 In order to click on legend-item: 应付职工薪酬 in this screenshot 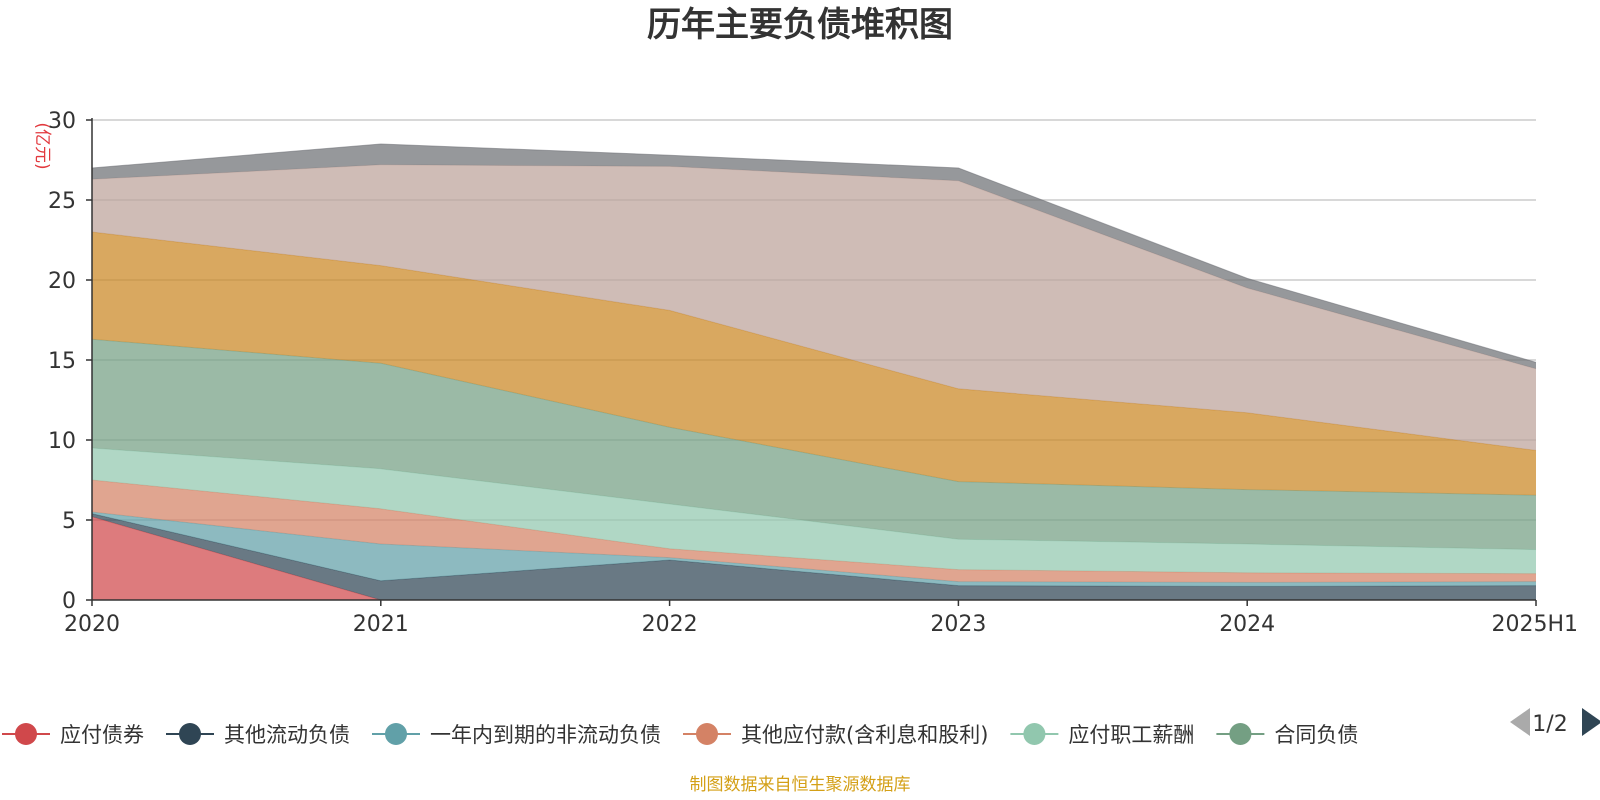, I will do `click(1102, 735)`.